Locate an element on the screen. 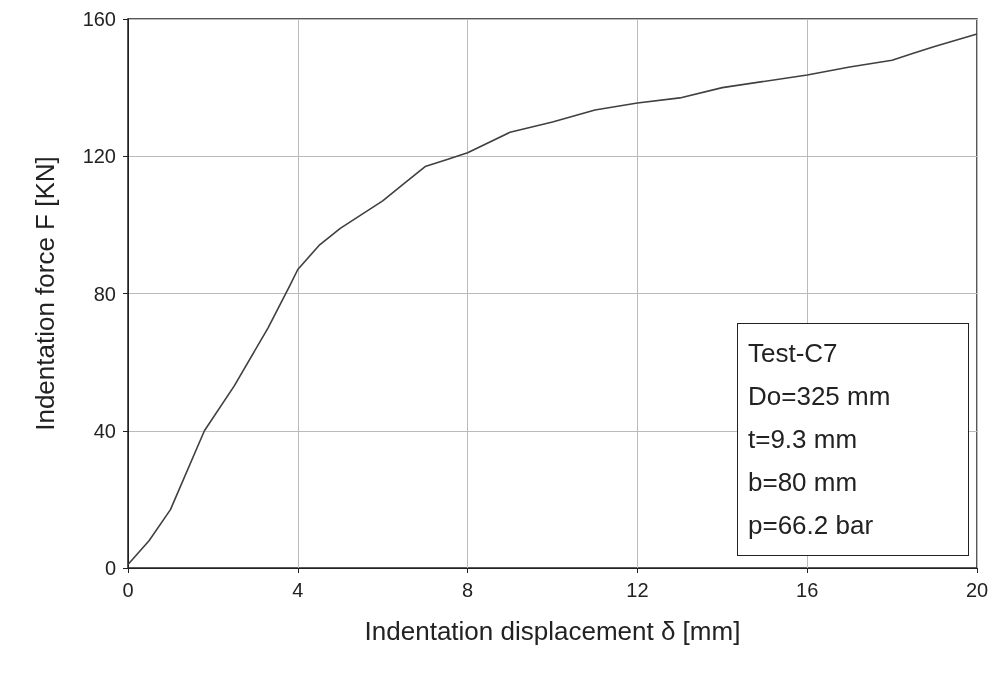 The image size is (1001, 685). annotation: b=80 mm is located at coordinates (803, 482).